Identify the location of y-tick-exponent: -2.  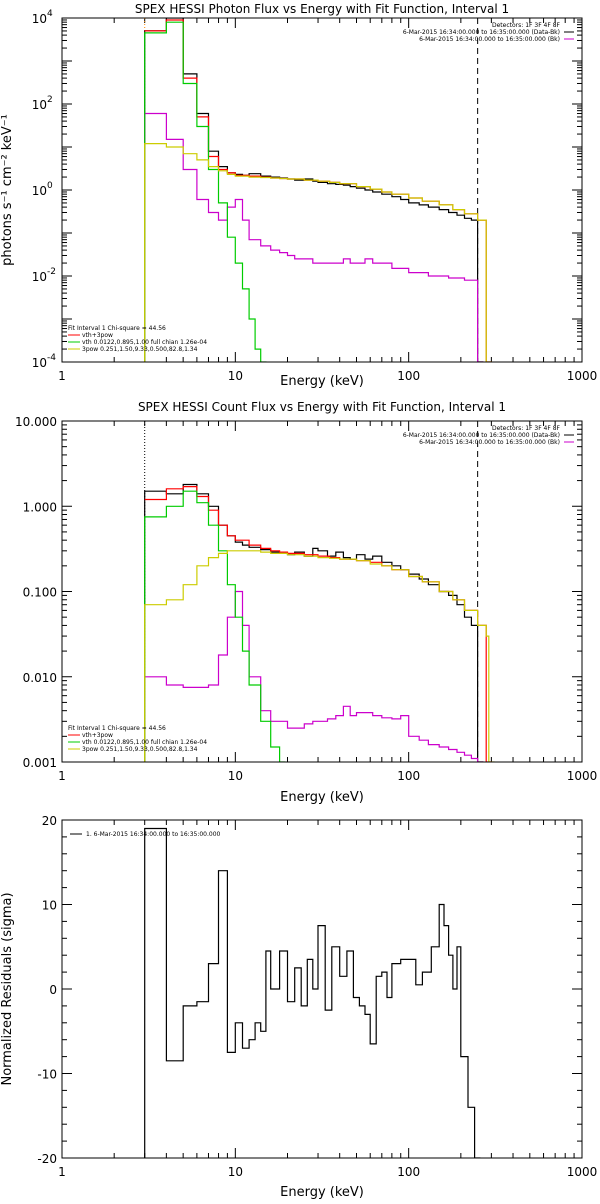
(51, 272).